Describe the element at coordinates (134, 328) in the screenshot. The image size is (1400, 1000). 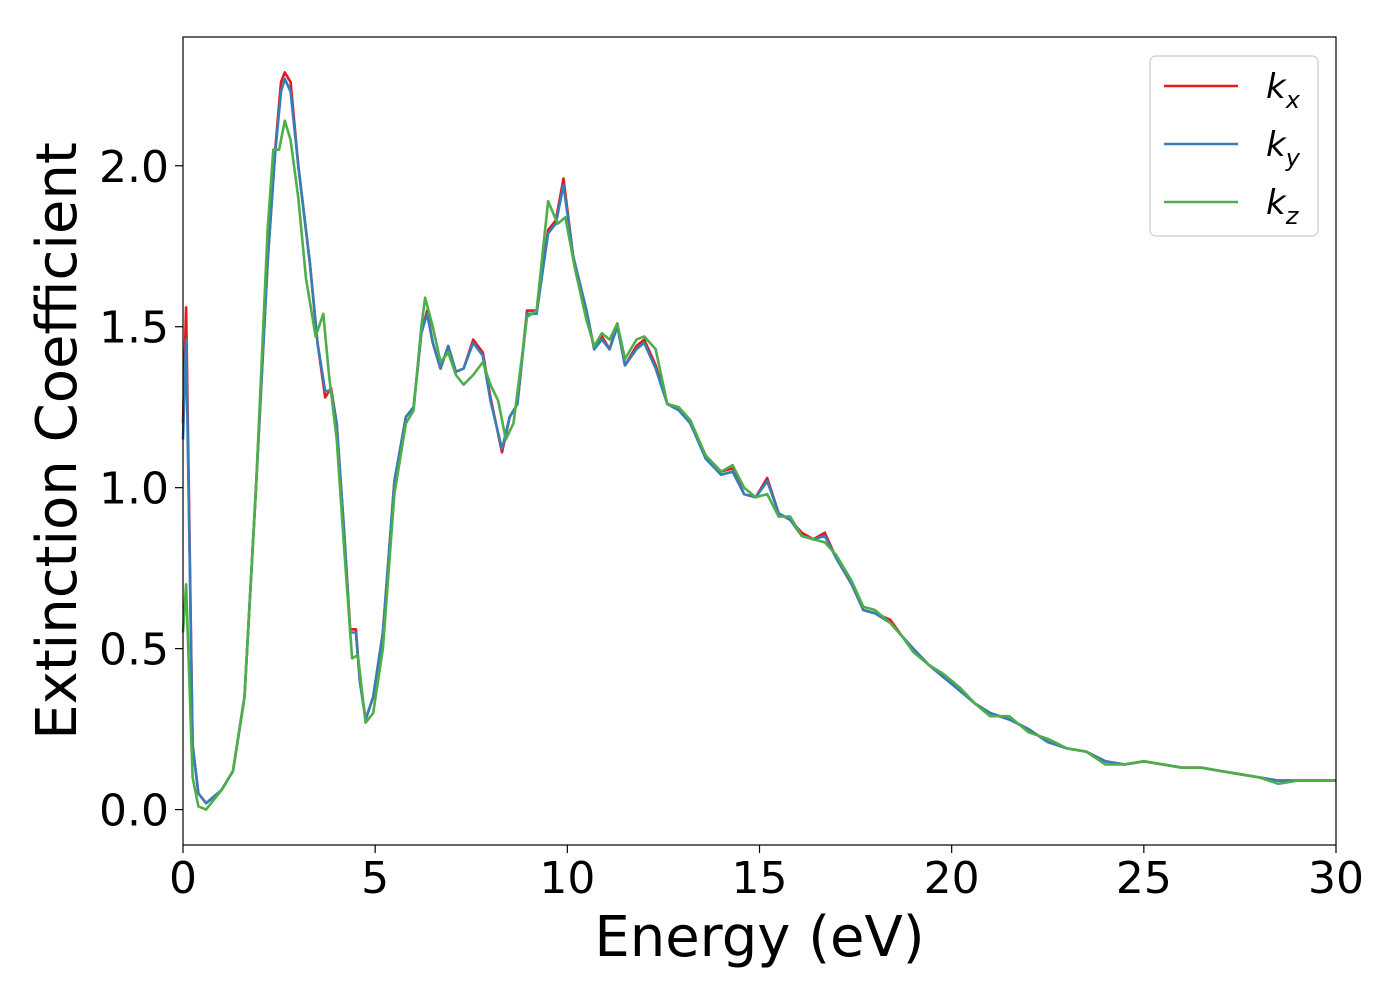
I see `y-tick-label: 1.5` at that location.